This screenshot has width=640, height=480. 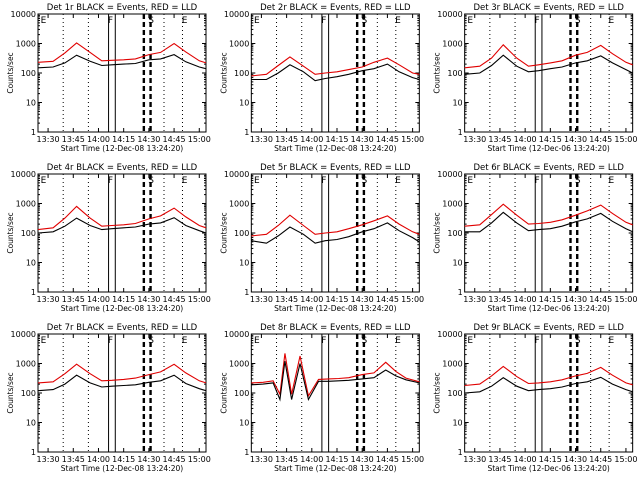 I want to click on chart-title: Det 8r BLACK = Events, RED = LLD, so click(x=335, y=328).